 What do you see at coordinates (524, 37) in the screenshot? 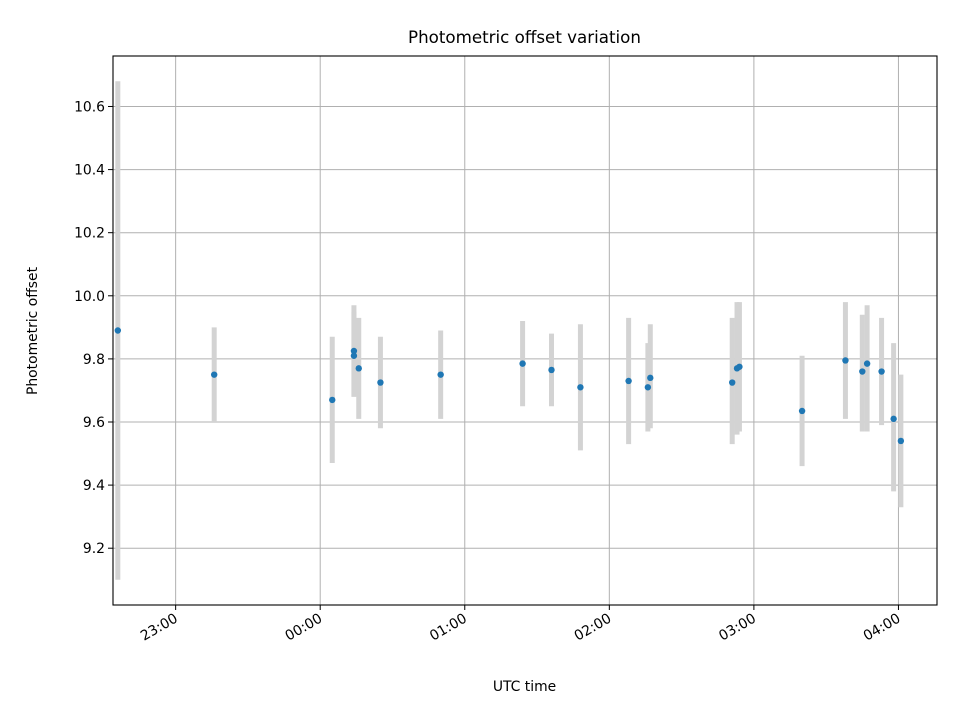
I see `chart-title: Photometric offset variation` at bounding box center [524, 37].